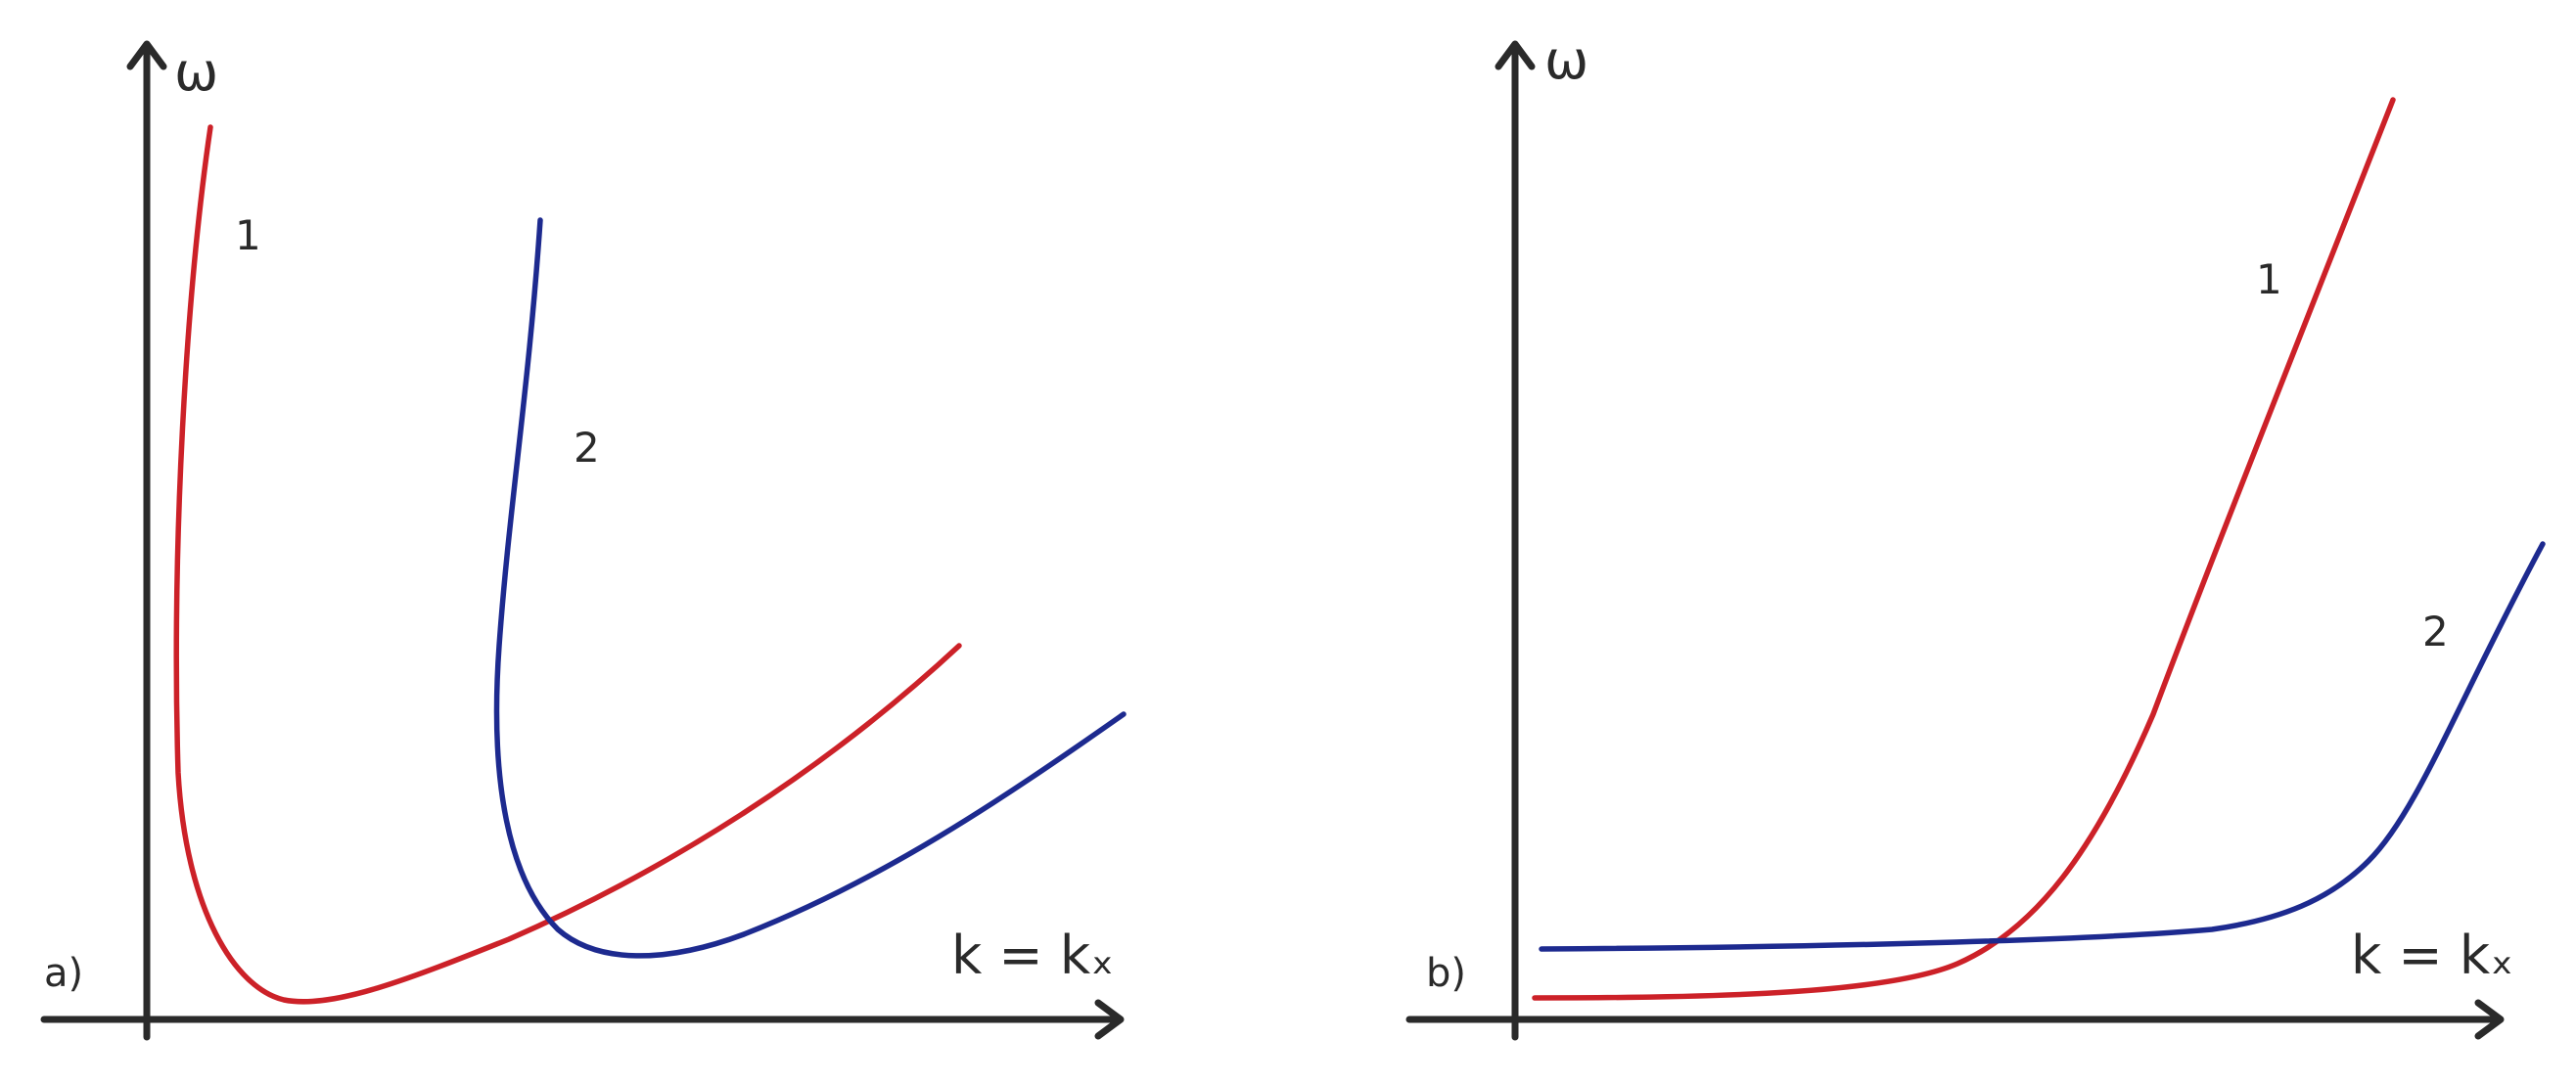 The width and height of the screenshot is (2576, 1084). What do you see at coordinates (2436, 631) in the screenshot?
I see `panel-b-curve-2-label: 2` at bounding box center [2436, 631].